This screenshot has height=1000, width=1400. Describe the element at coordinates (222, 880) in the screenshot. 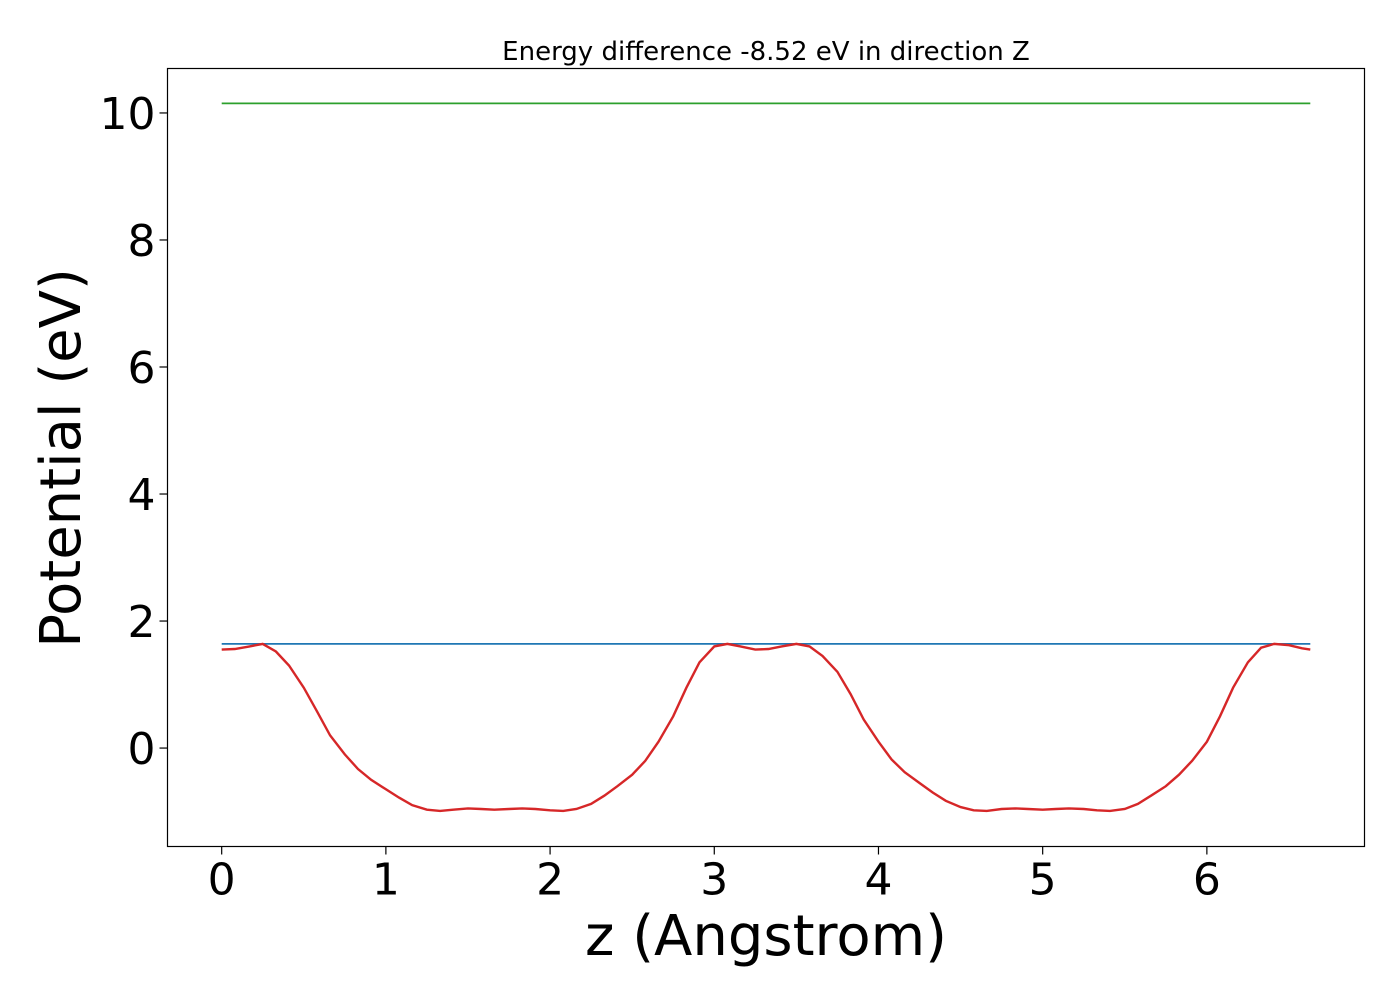

I see `x-tick-label: 0` at that location.